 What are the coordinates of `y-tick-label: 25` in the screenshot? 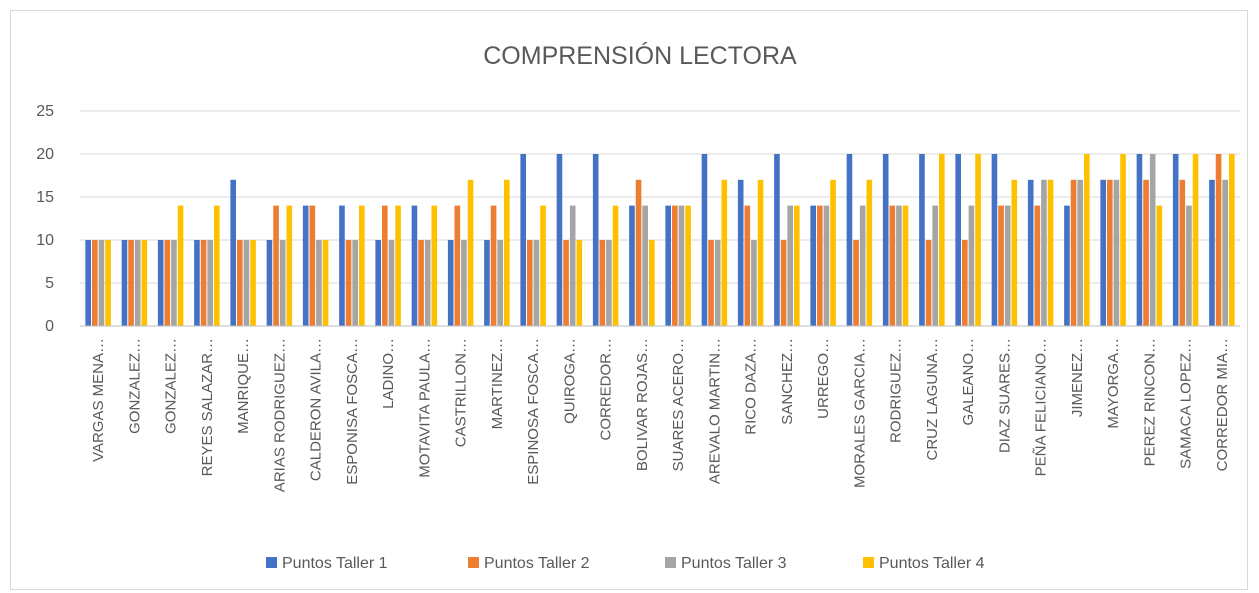 It's located at (45, 111).